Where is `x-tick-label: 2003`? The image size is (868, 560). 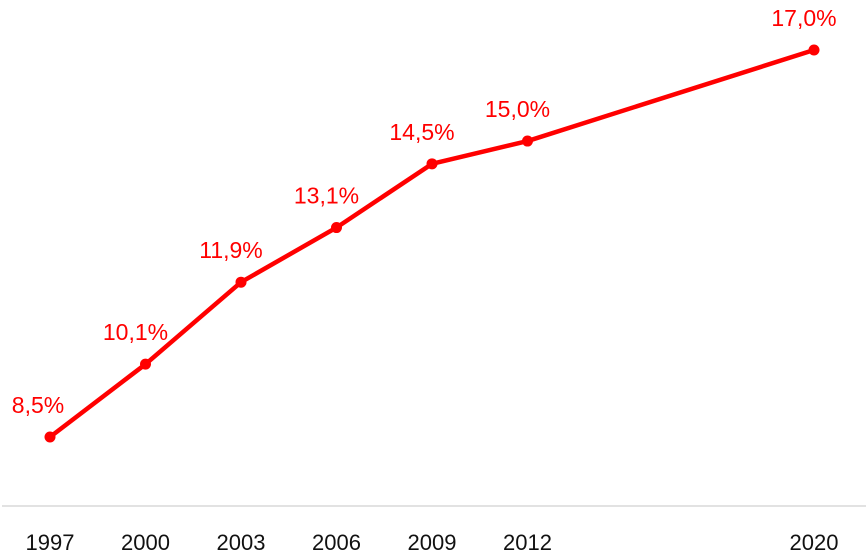
x-tick-label: 2003 is located at coordinates (241, 542).